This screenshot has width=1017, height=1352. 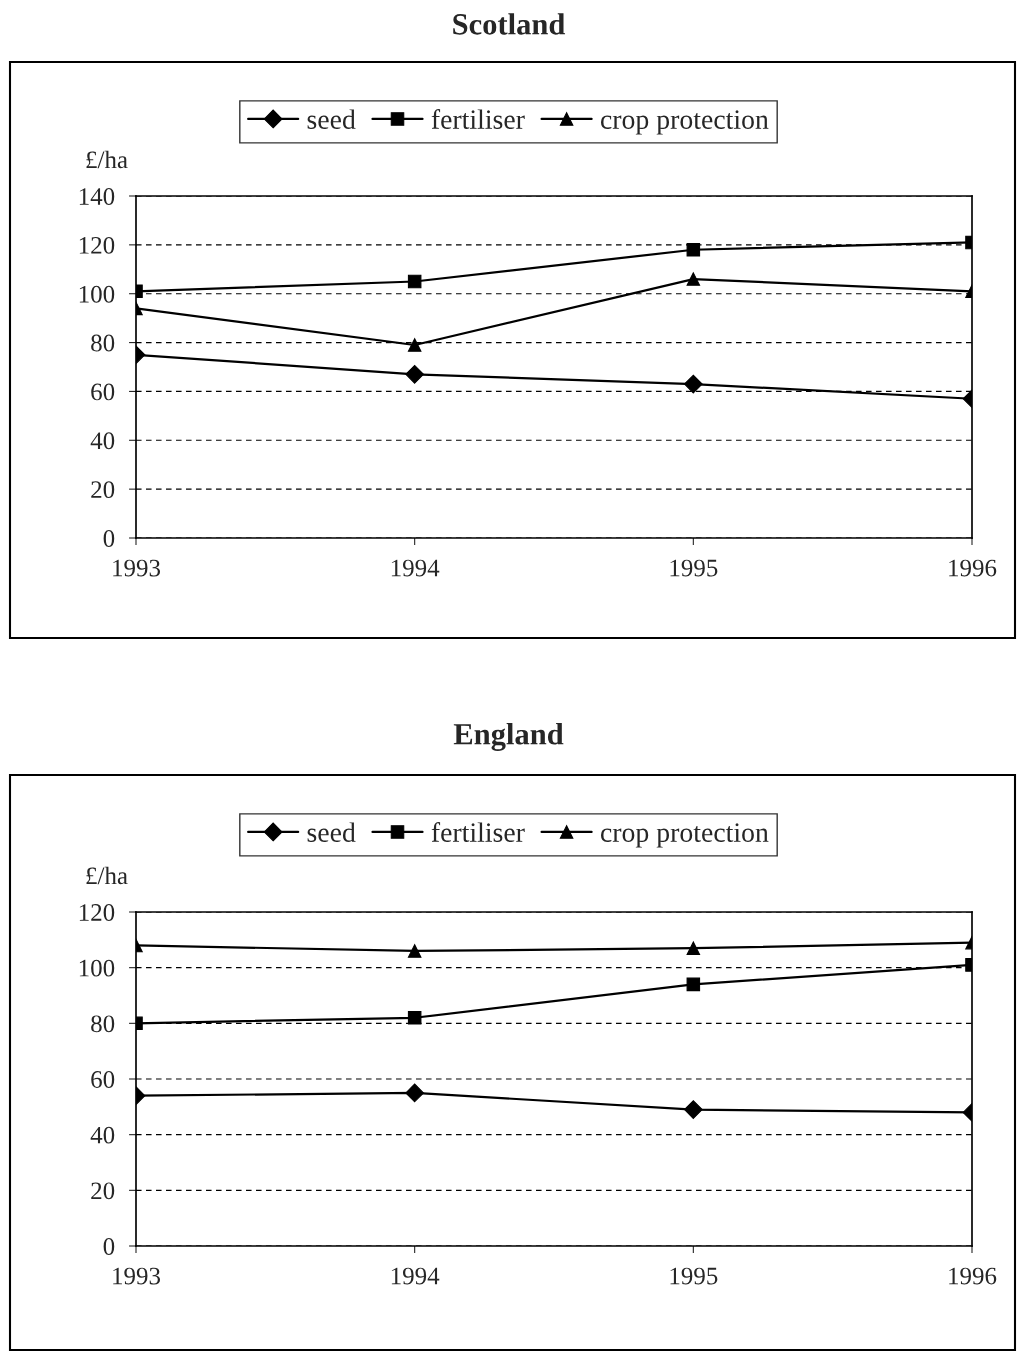 I want to click on chart-title: Scotland, so click(x=509, y=24).